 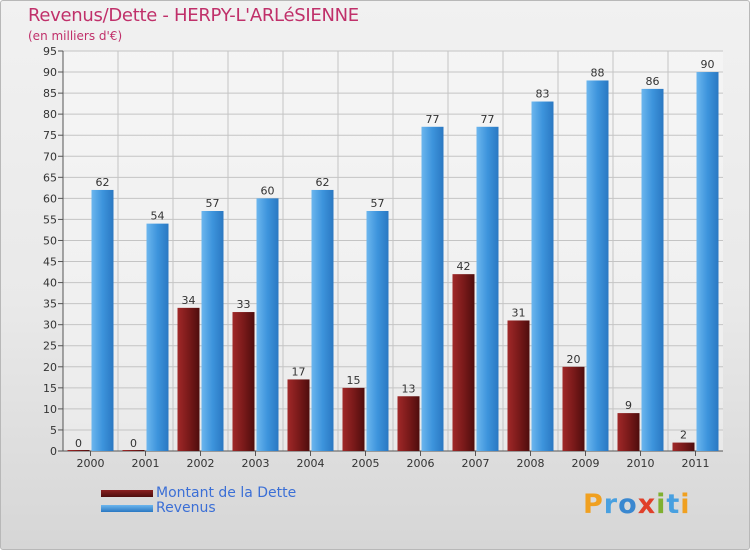 What do you see at coordinates (268, 190) in the screenshot?
I see `value-label-revenus-2003: 60` at bounding box center [268, 190].